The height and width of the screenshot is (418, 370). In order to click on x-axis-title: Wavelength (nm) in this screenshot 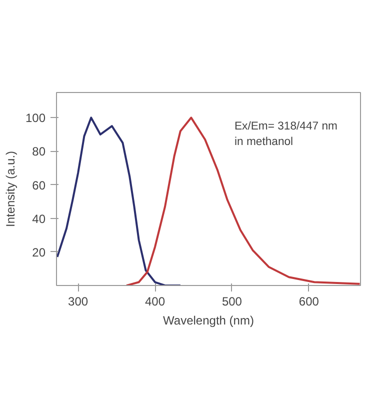, I will do `click(208, 321)`.